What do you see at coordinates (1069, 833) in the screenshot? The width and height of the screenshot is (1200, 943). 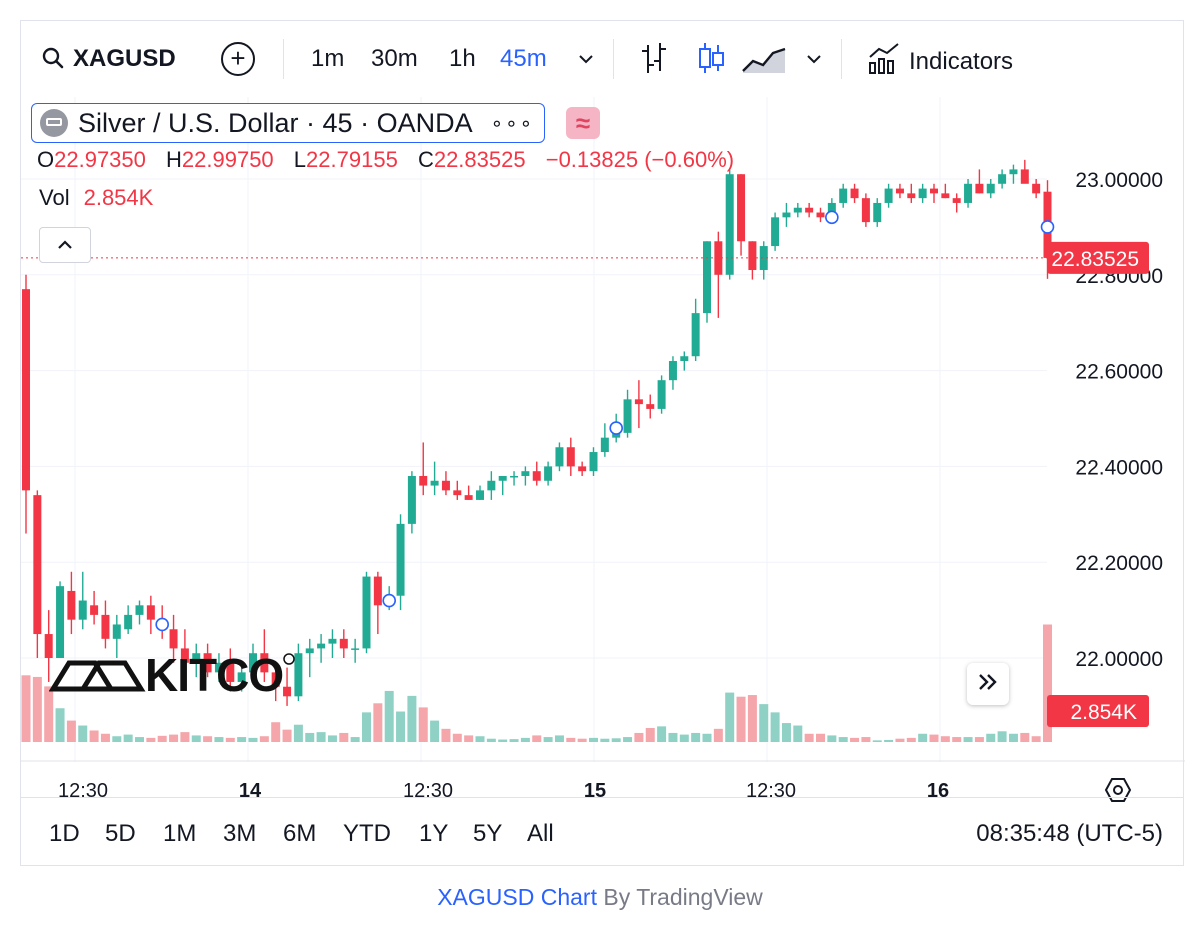 I see `timezone-clock: 08:35:48 (UTC-5)` at bounding box center [1069, 833].